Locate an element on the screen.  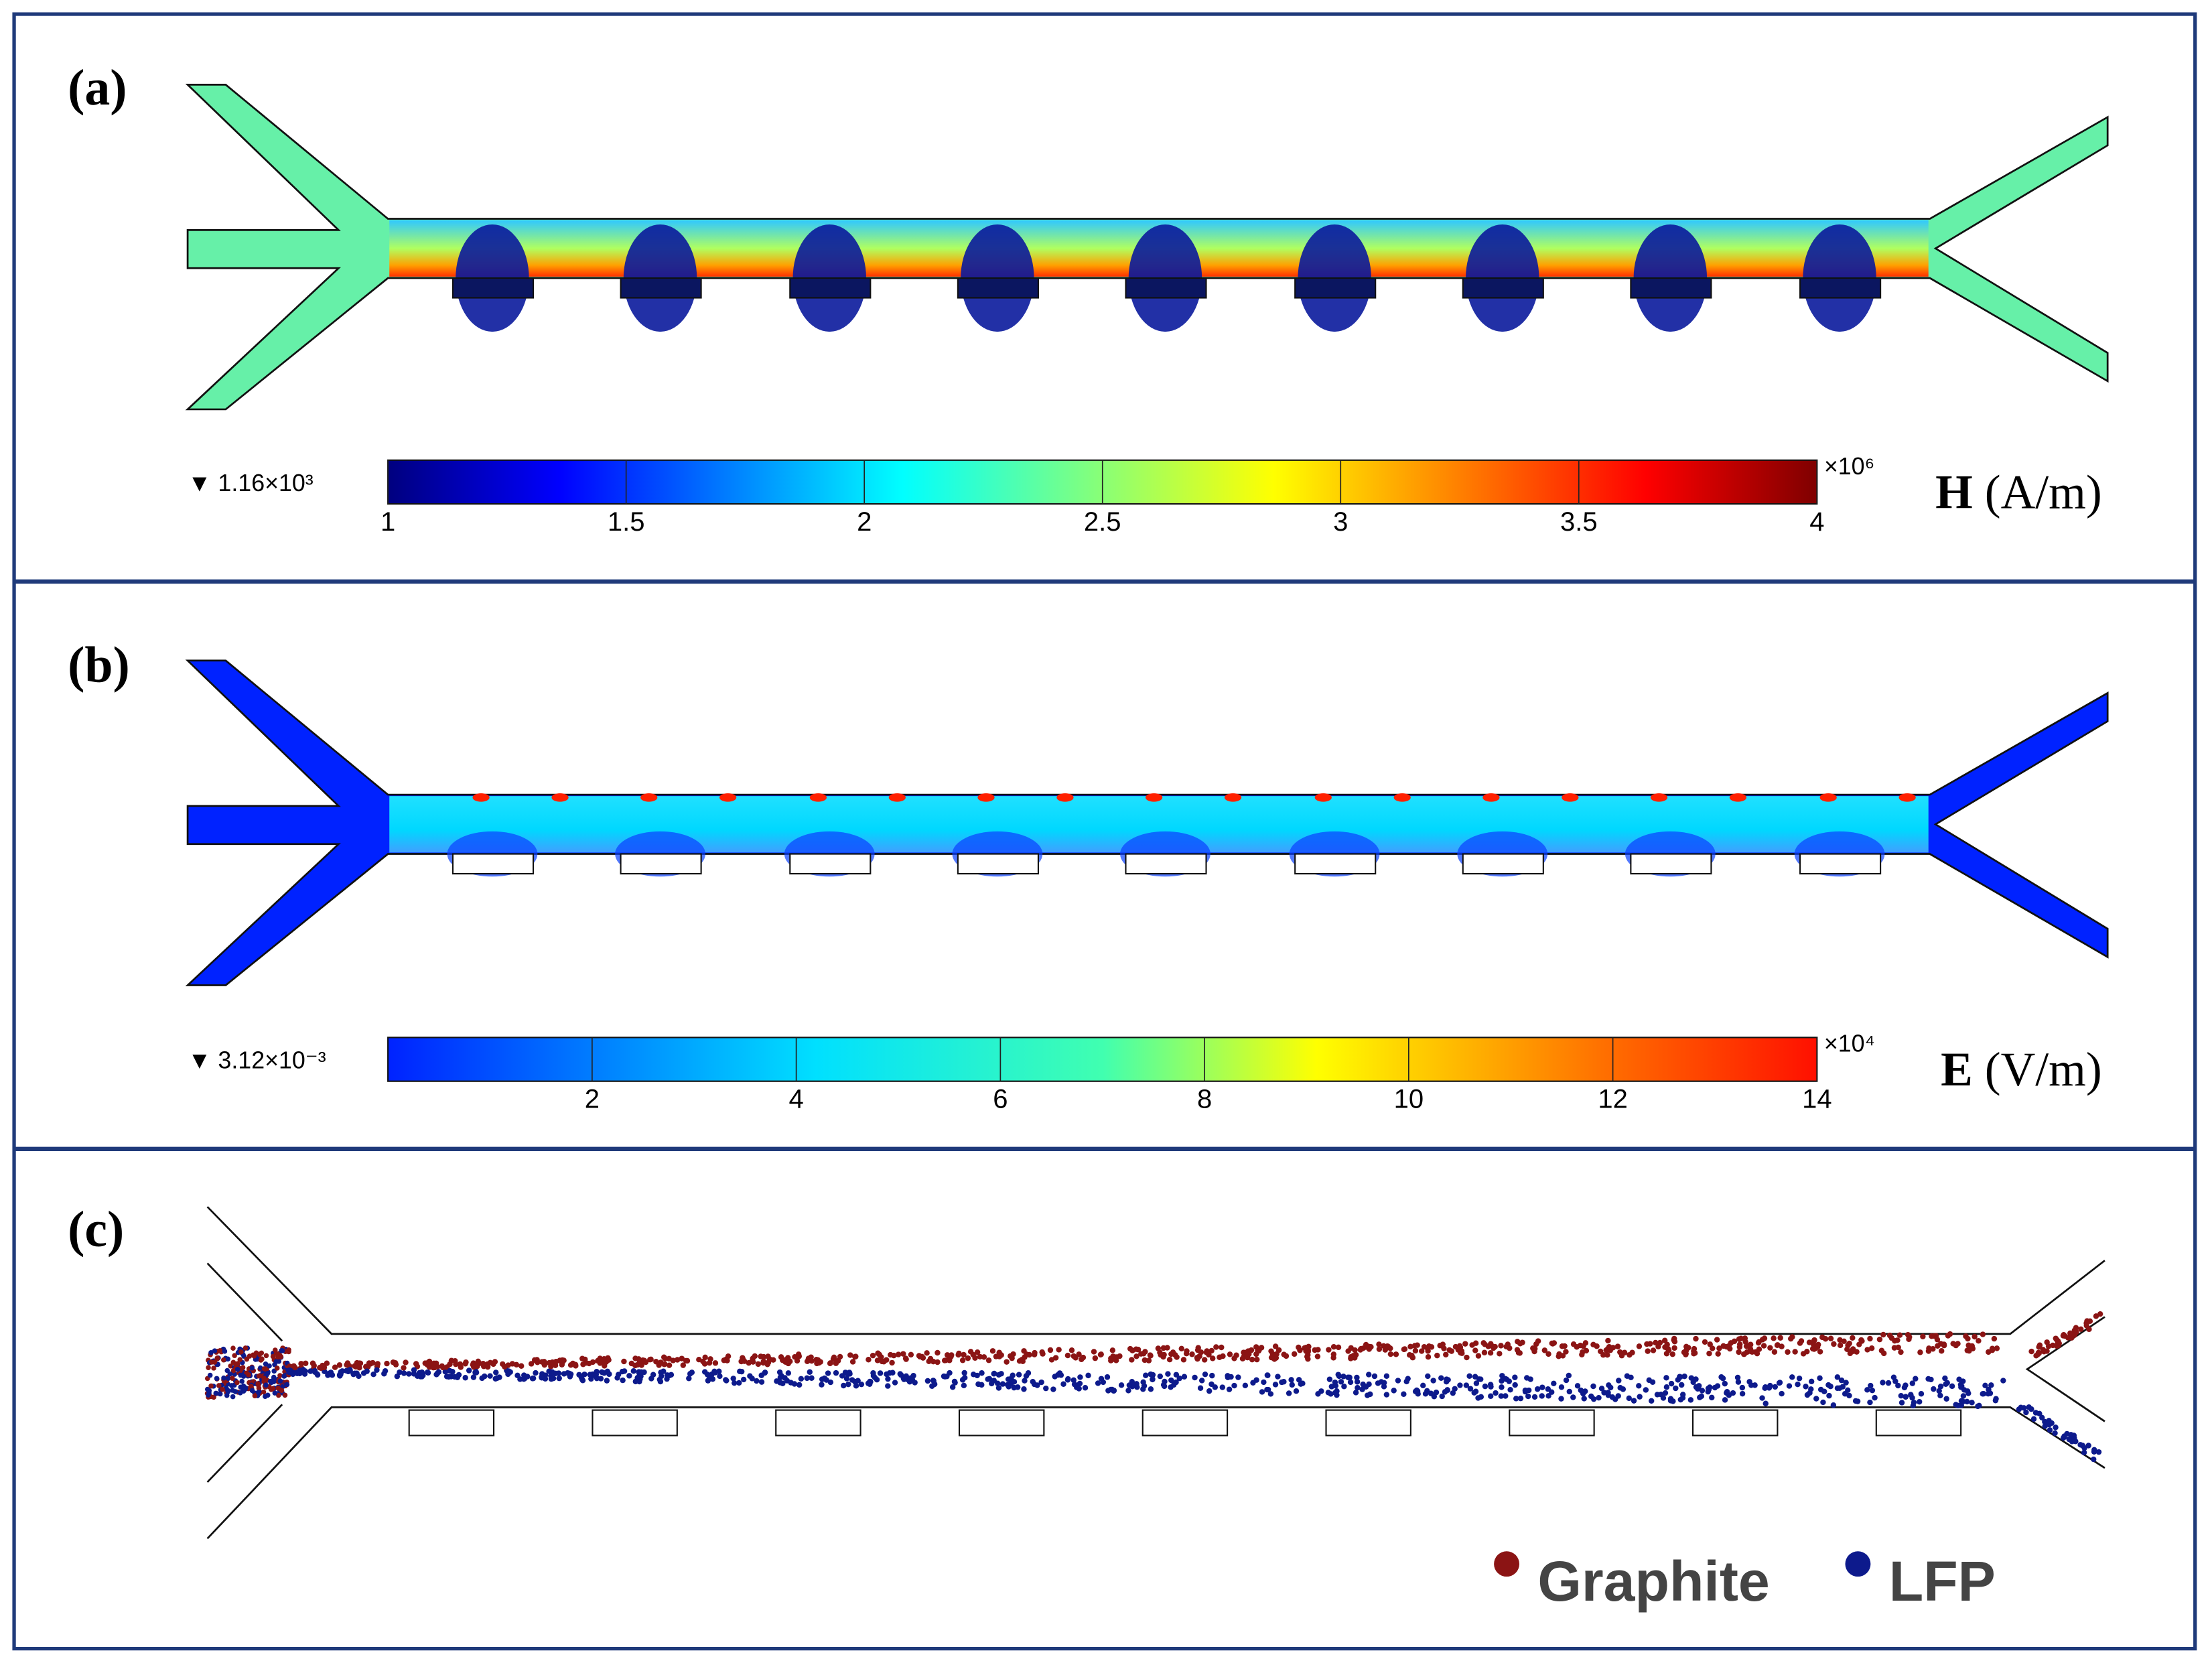
legend-marker is located at coordinates (1507, 1564).